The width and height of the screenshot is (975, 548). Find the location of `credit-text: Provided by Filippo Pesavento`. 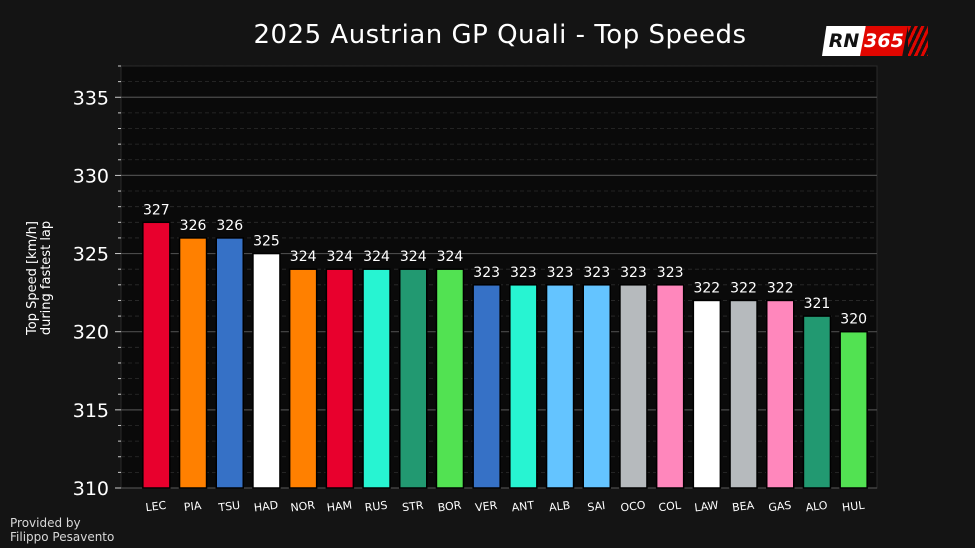

credit-text: Provided by Filippo Pesavento is located at coordinates (62, 530).